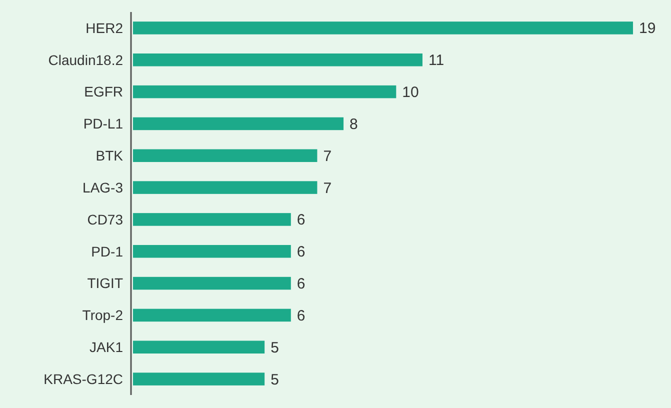  Describe the element at coordinates (107, 251) in the screenshot. I see `y-tick-label: PD-1` at that location.